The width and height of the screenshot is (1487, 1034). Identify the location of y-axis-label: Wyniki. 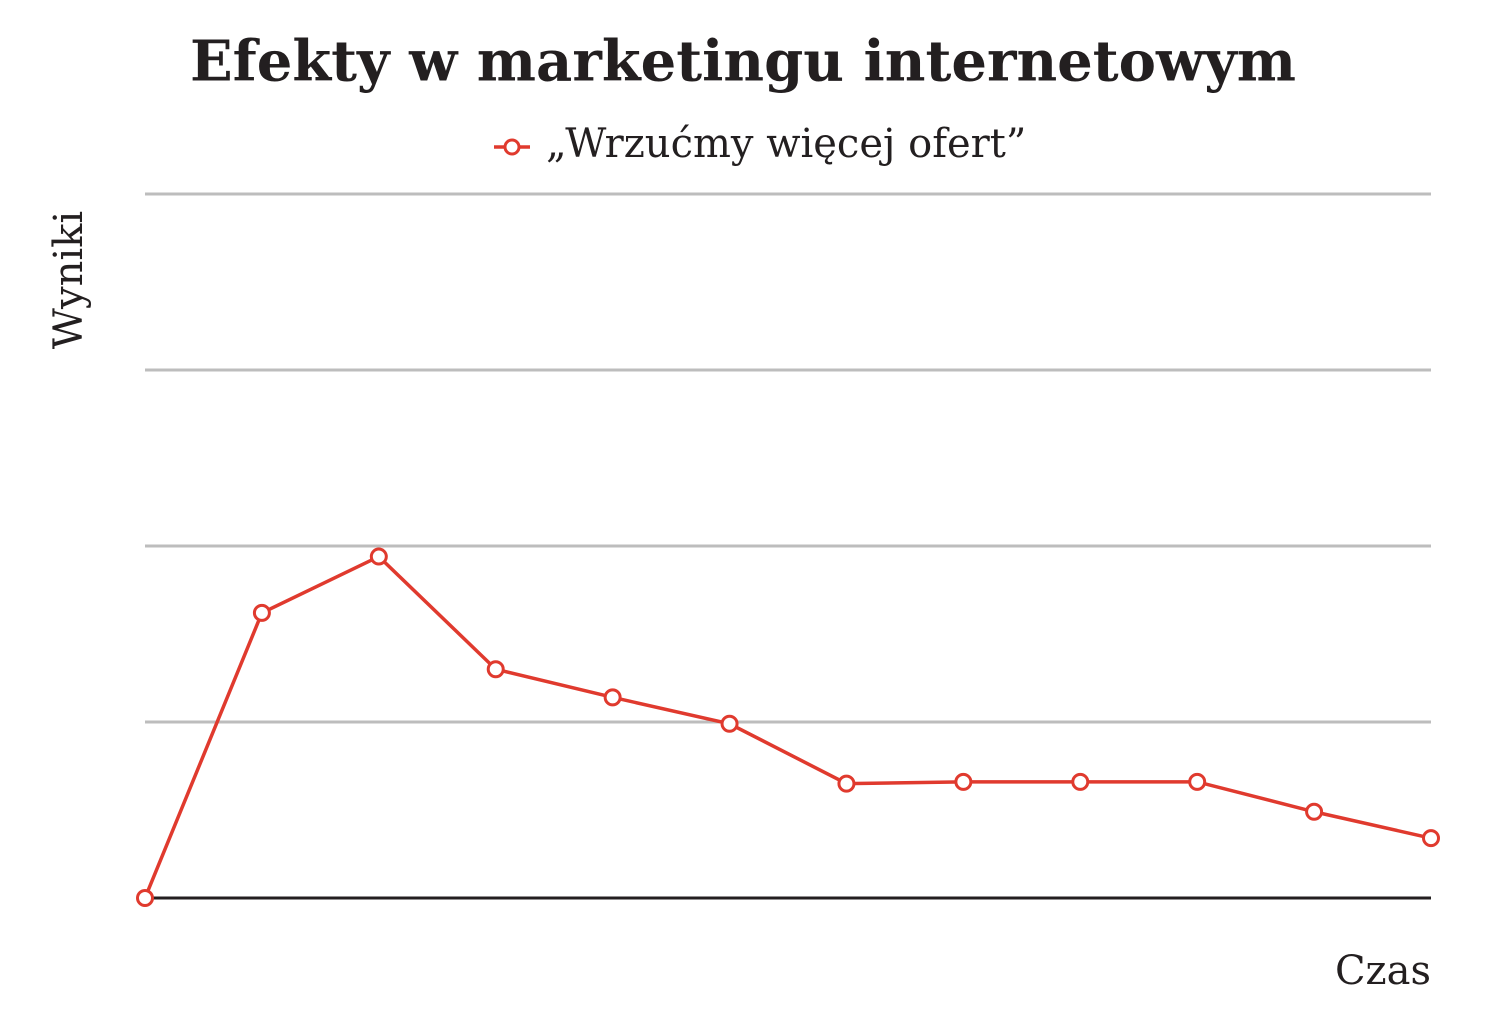
(69, 280).